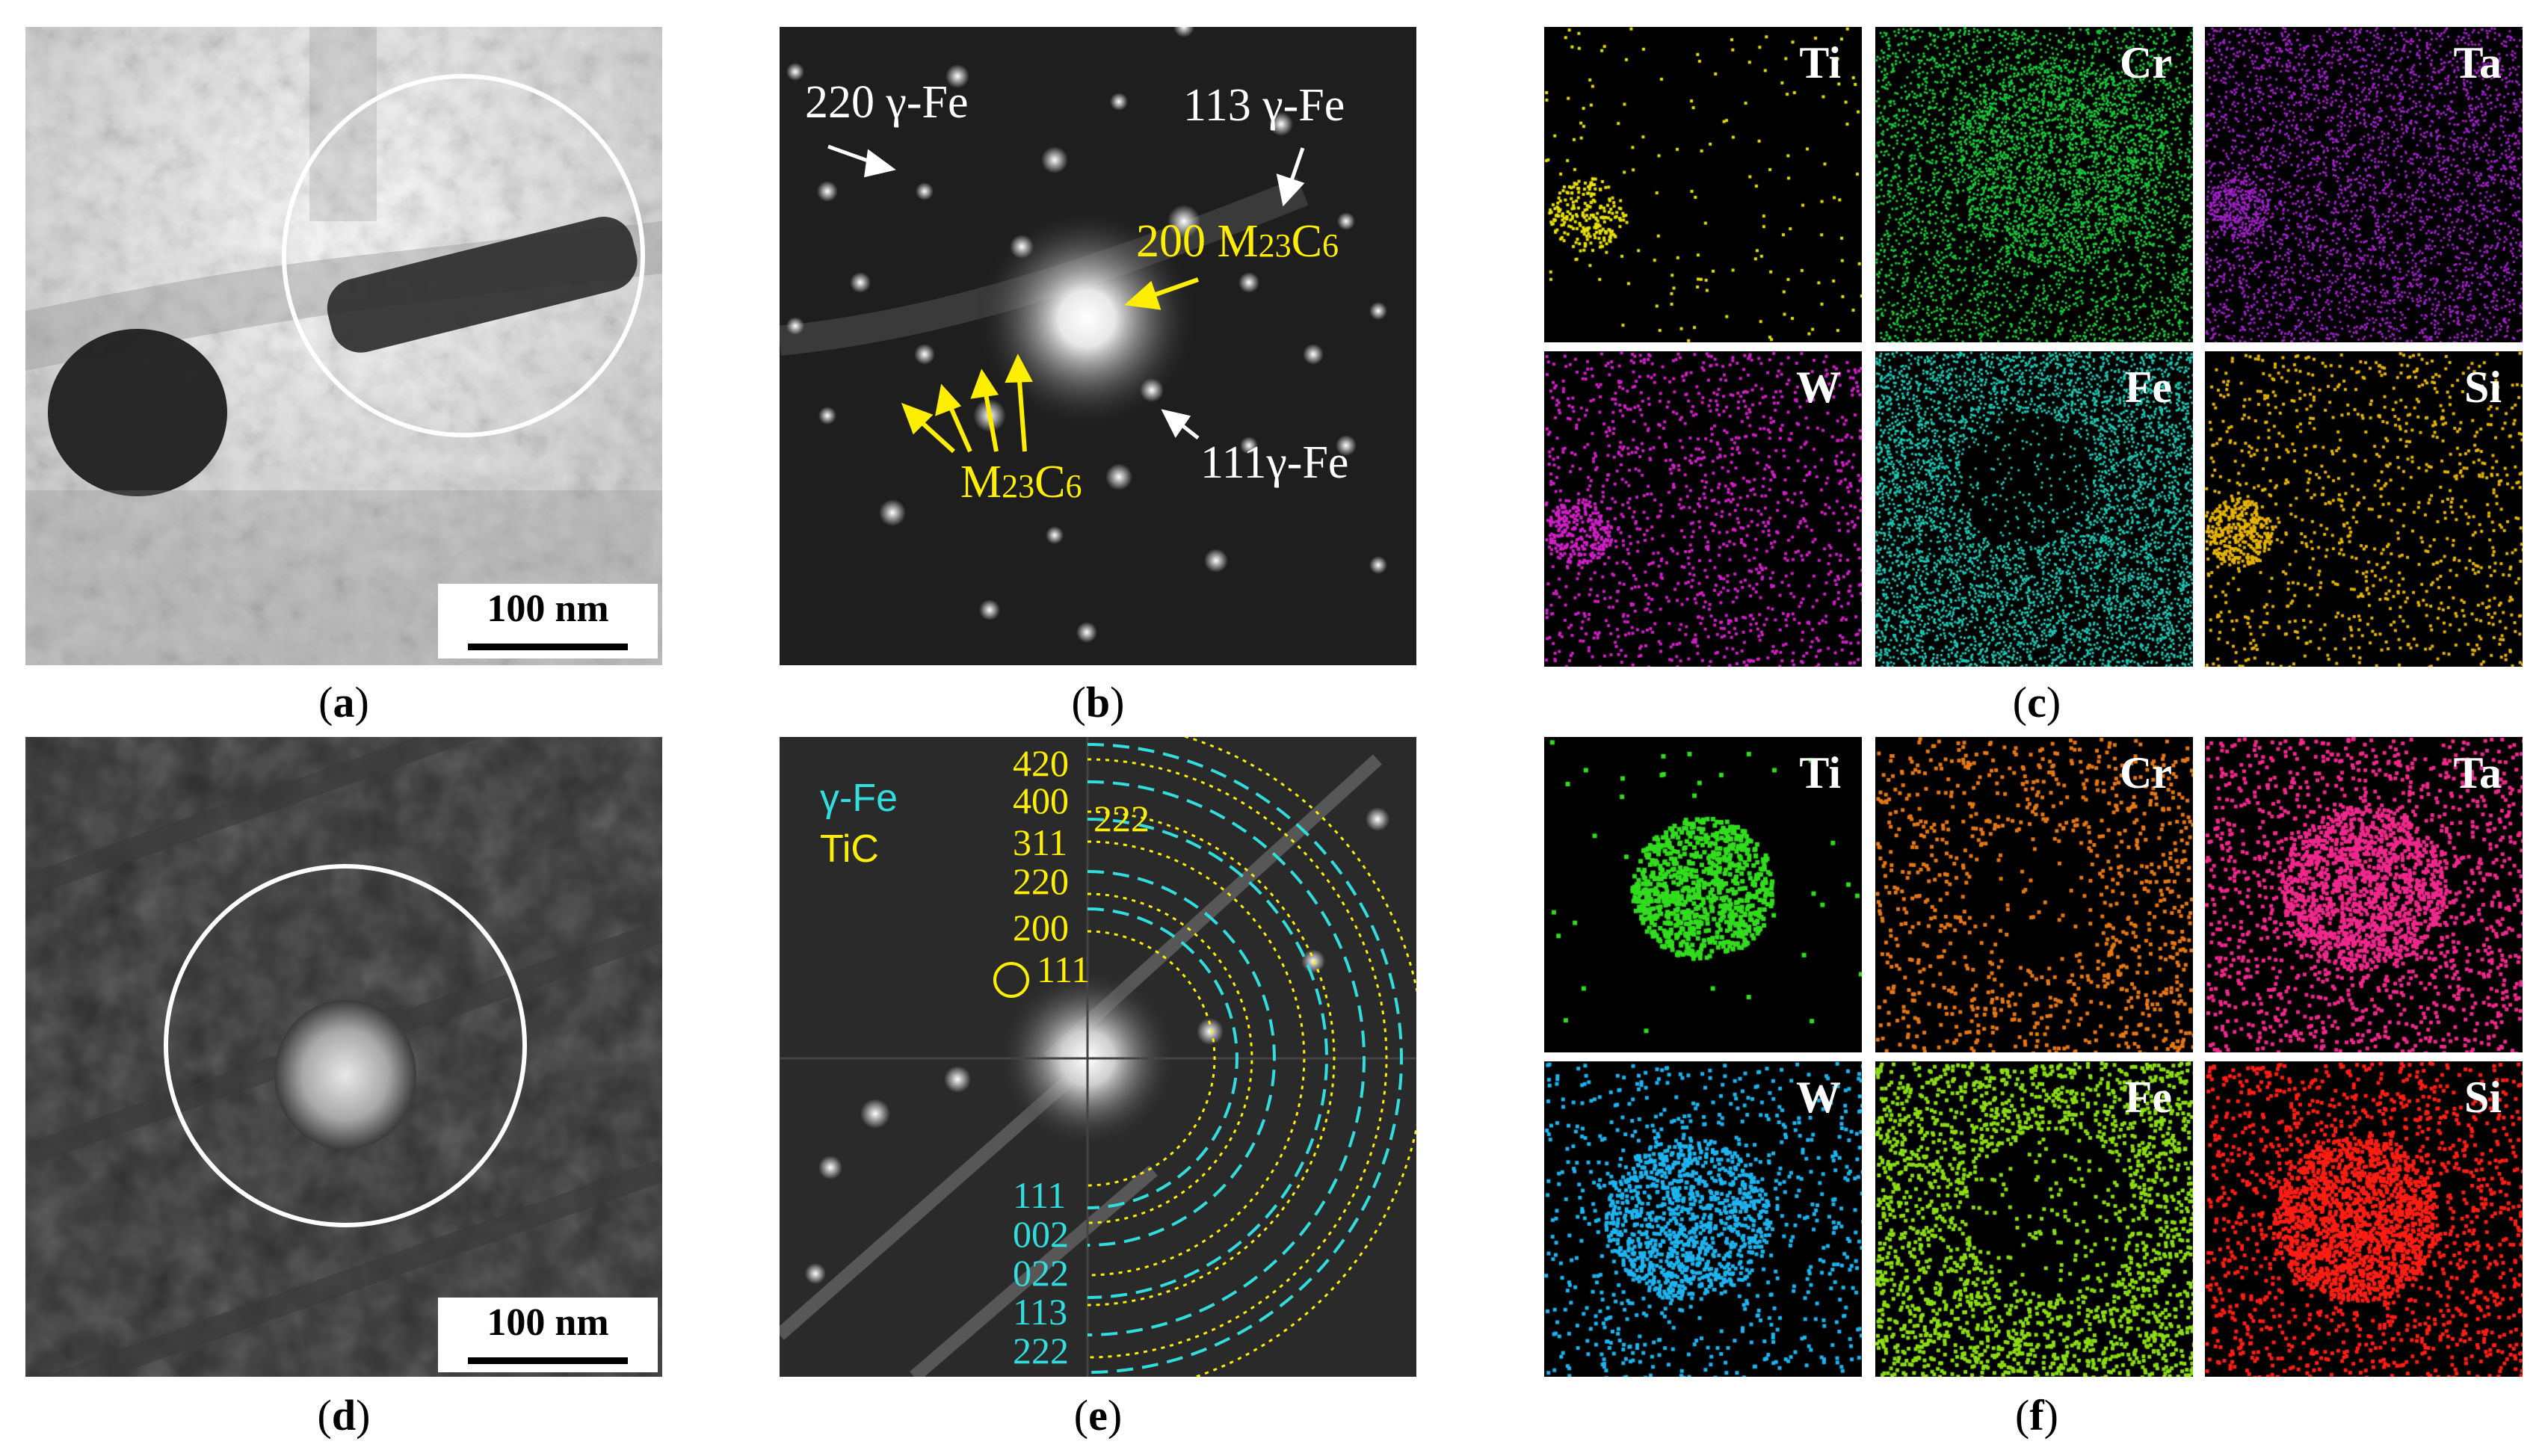 This screenshot has width=2542, height=1456. What do you see at coordinates (2036, 702) in the screenshot?
I see `caption-c: (c)` at bounding box center [2036, 702].